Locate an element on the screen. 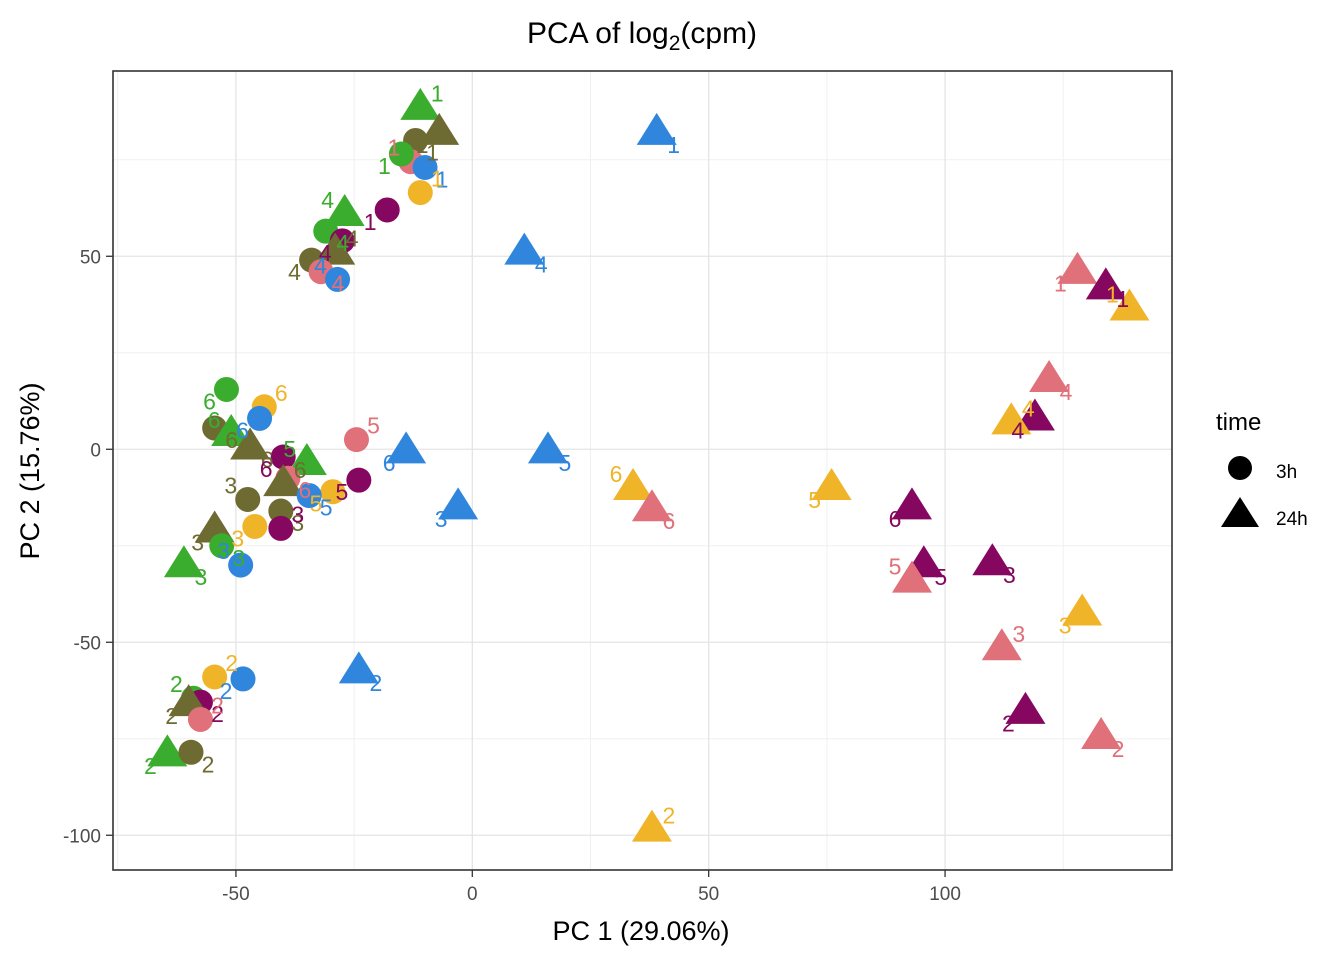 The height and width of the screenshot is (960, 1344). x-axis-title: PC 1 (29.06%) is located at coordinates (640, 931).